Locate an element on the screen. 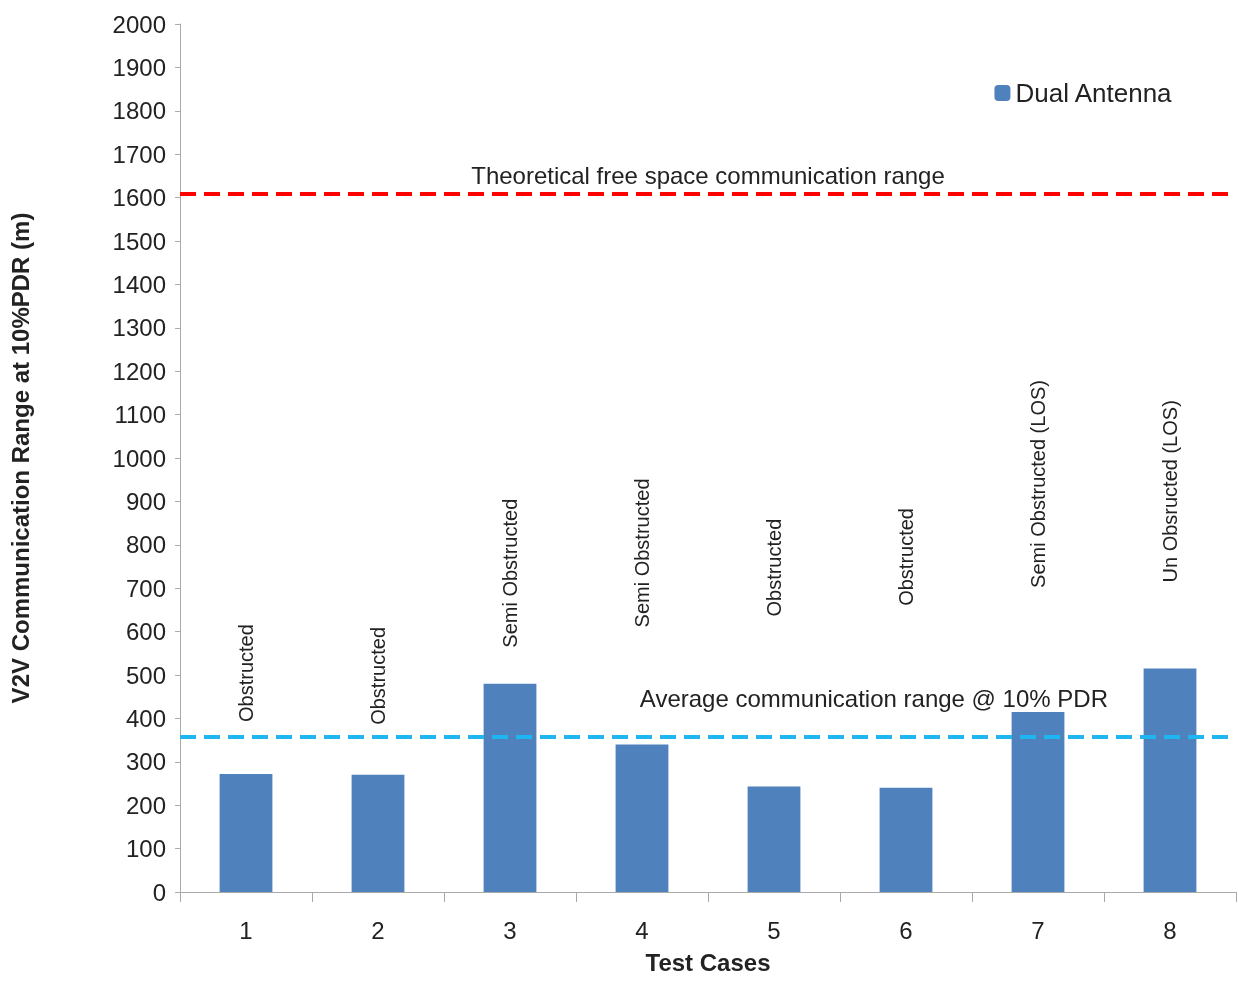 This screenshot has height=994, width=1238. y-axis-title: V2V Communication Range at 10%PDR (m) is located at coordinates (20, 458).